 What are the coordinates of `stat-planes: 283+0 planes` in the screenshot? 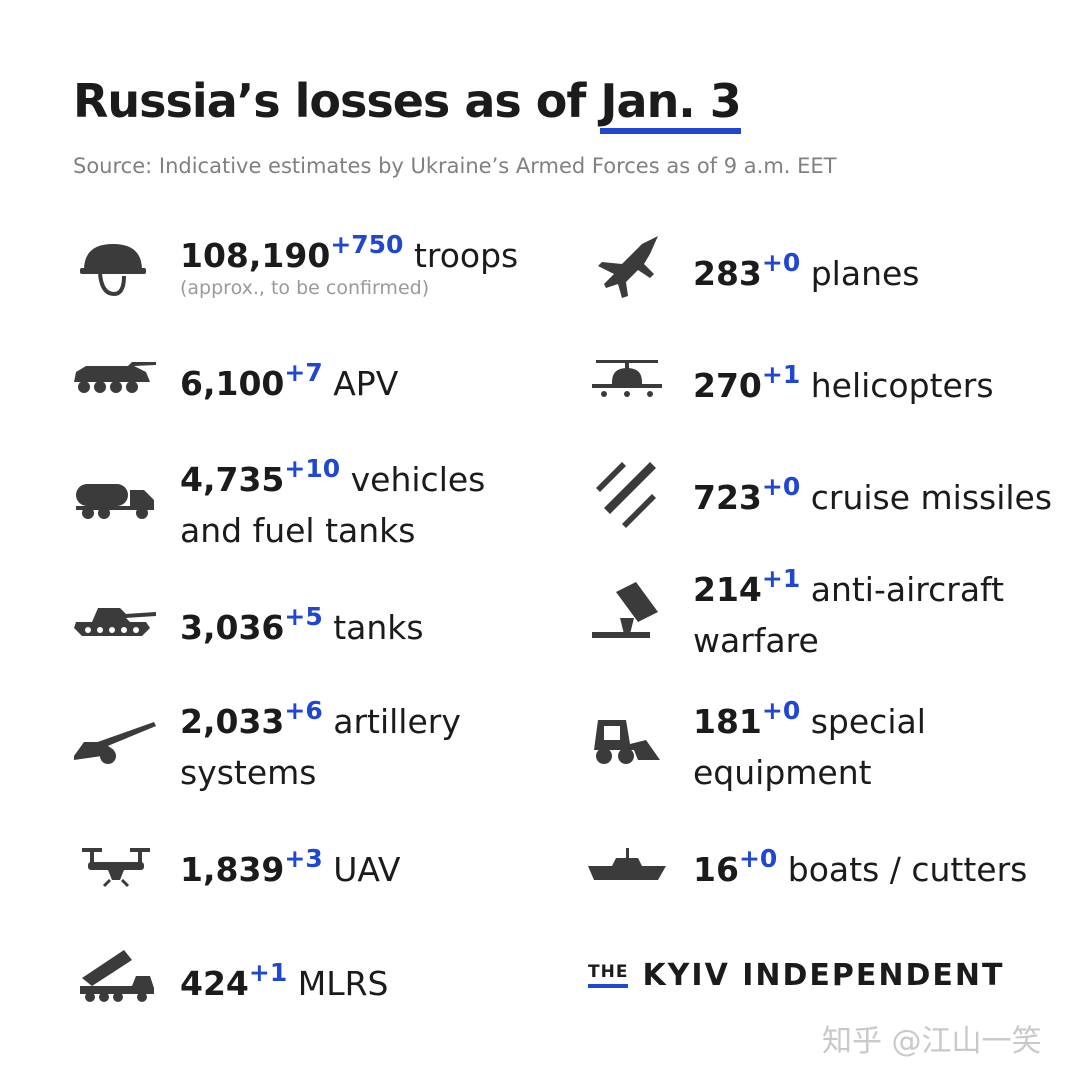 It's located at (806, 270).